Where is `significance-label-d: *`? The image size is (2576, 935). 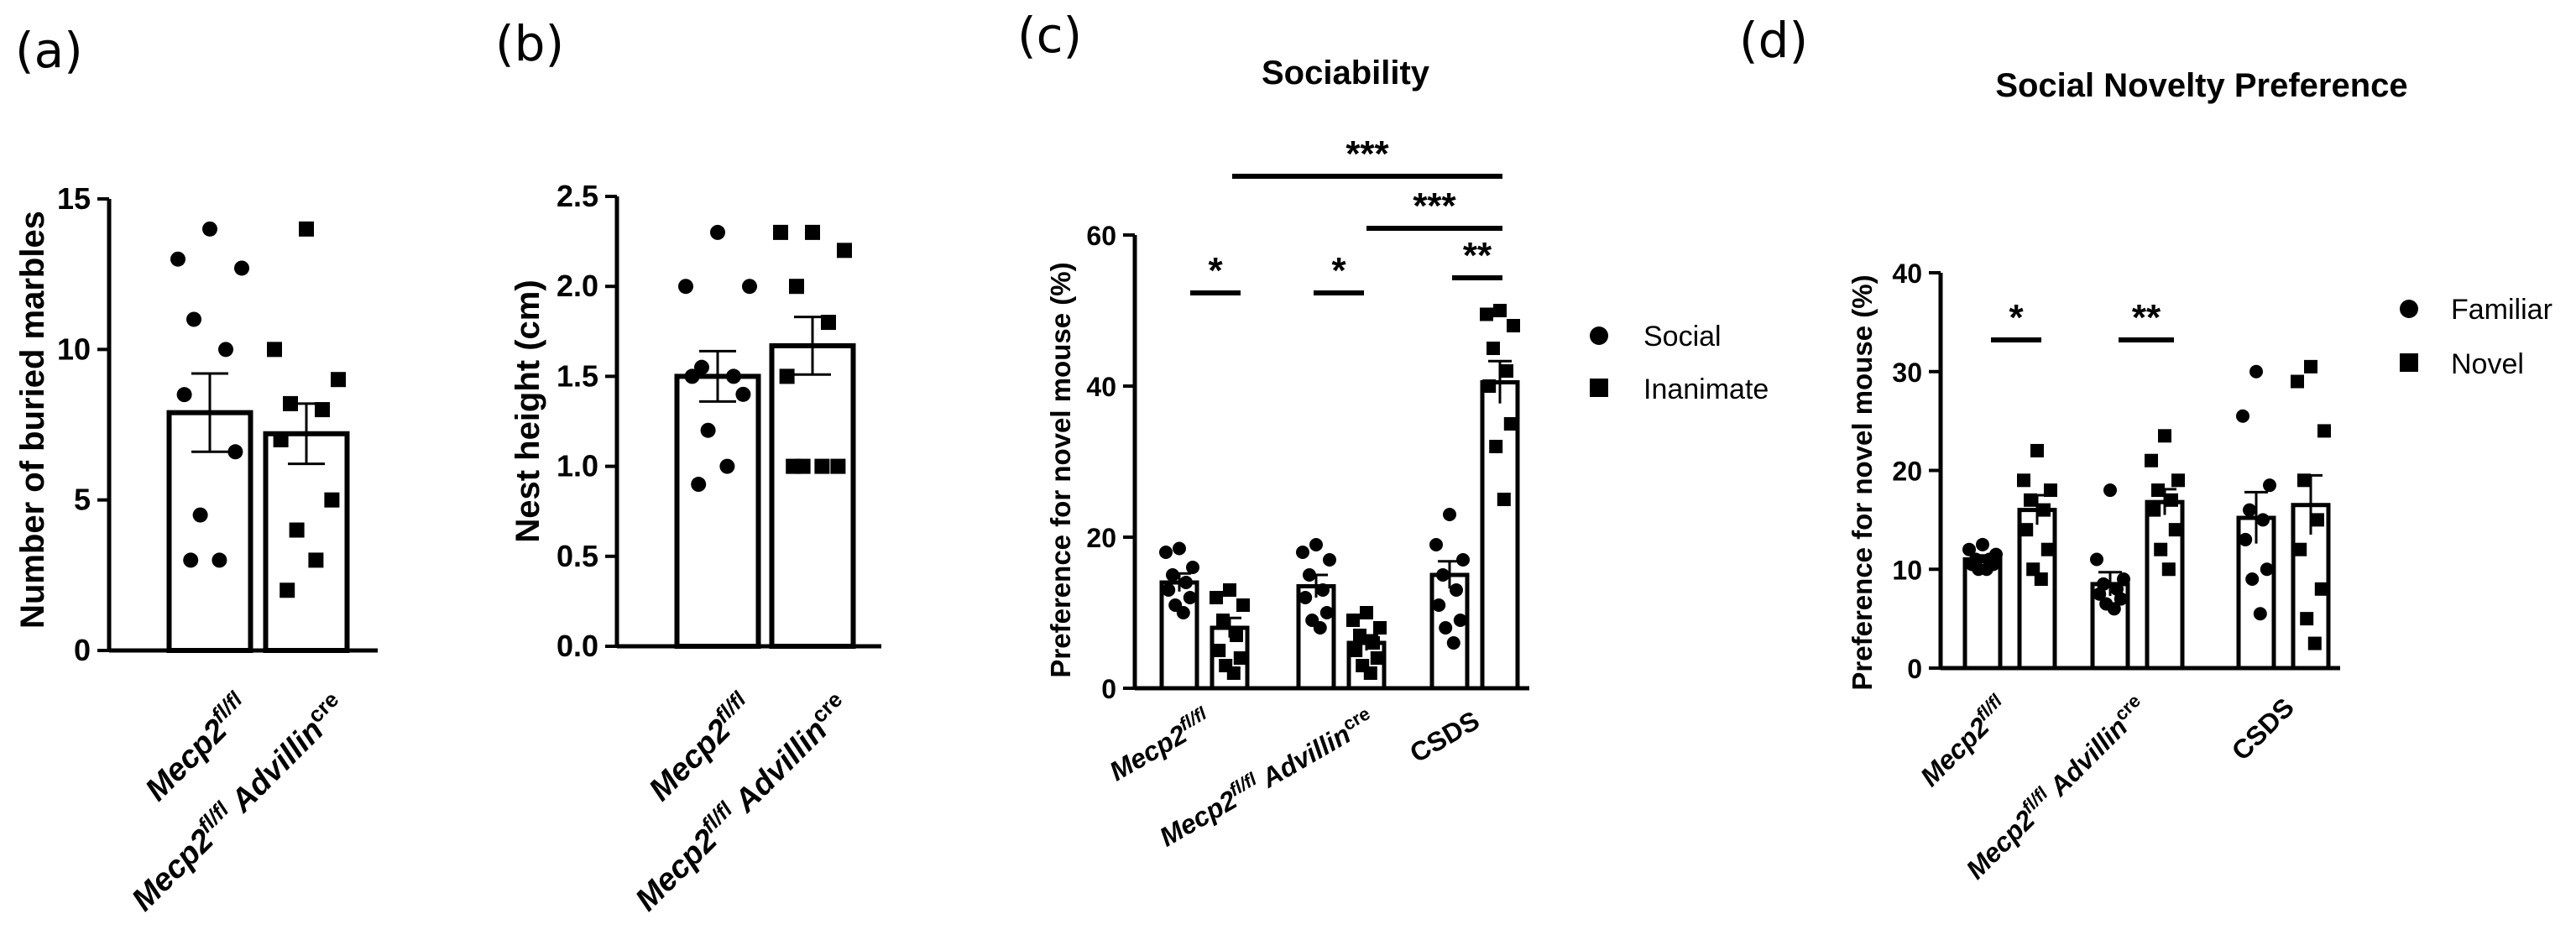 significance-label-d: * is located at coordinates (2016, 317).